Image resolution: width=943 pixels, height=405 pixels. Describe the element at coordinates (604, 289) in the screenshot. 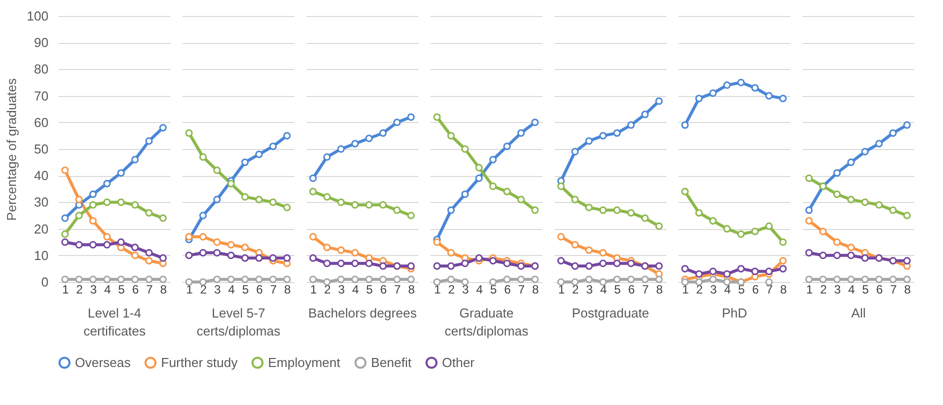

I see `x-tick-label: 4` at that location.